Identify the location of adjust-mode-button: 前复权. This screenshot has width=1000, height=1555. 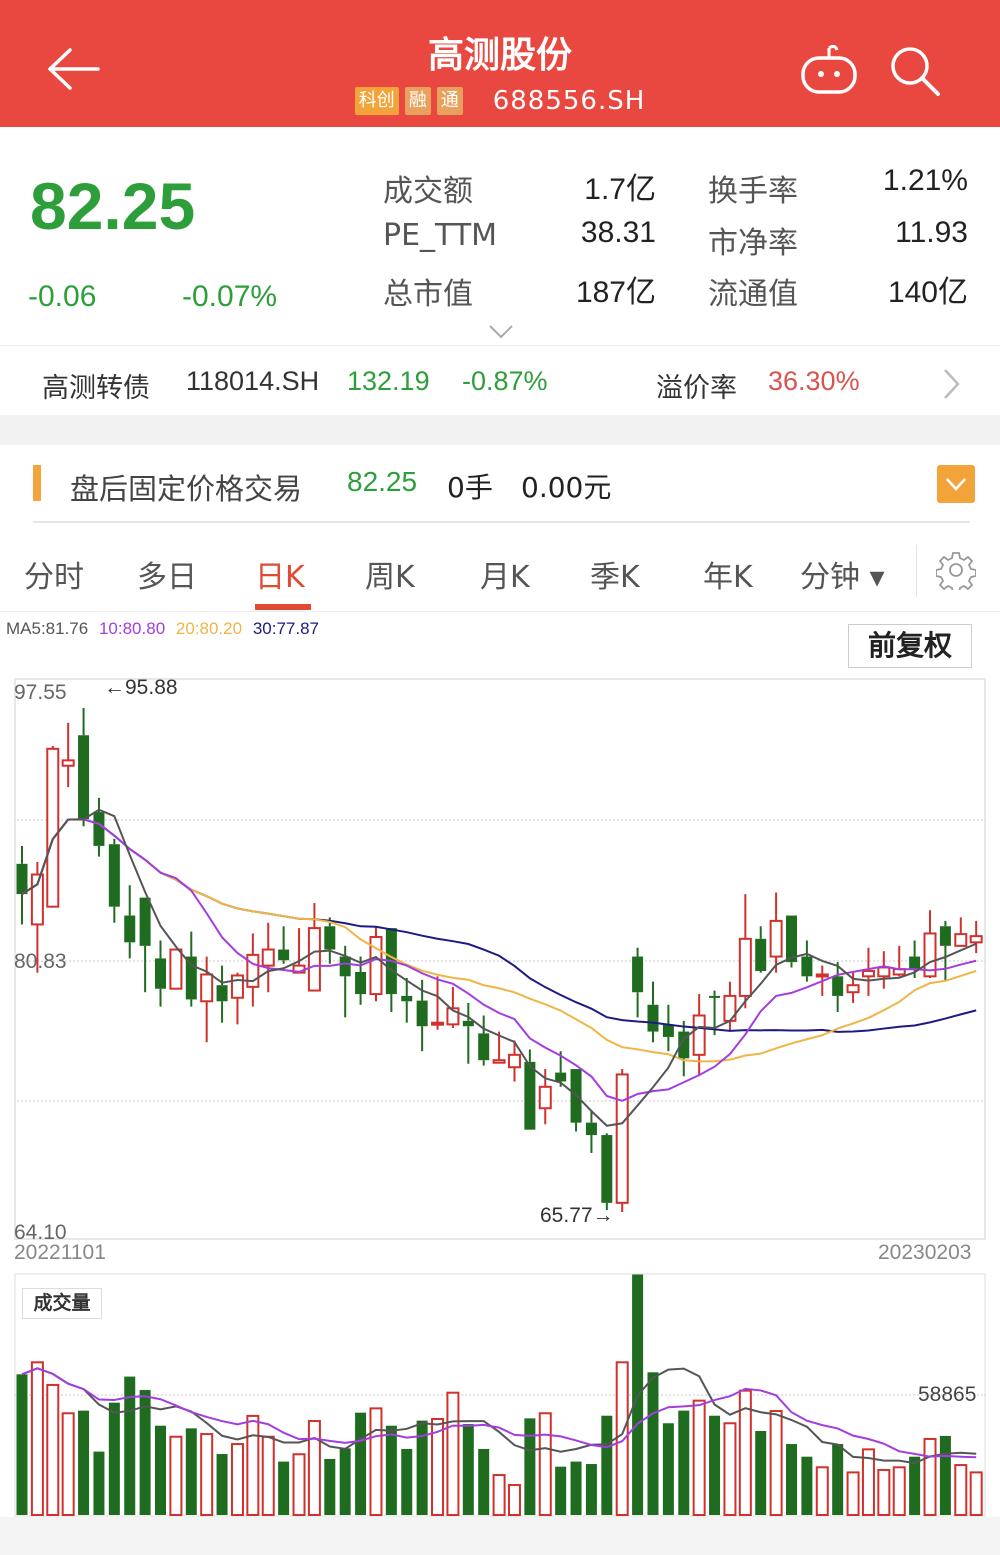
(910, 646).